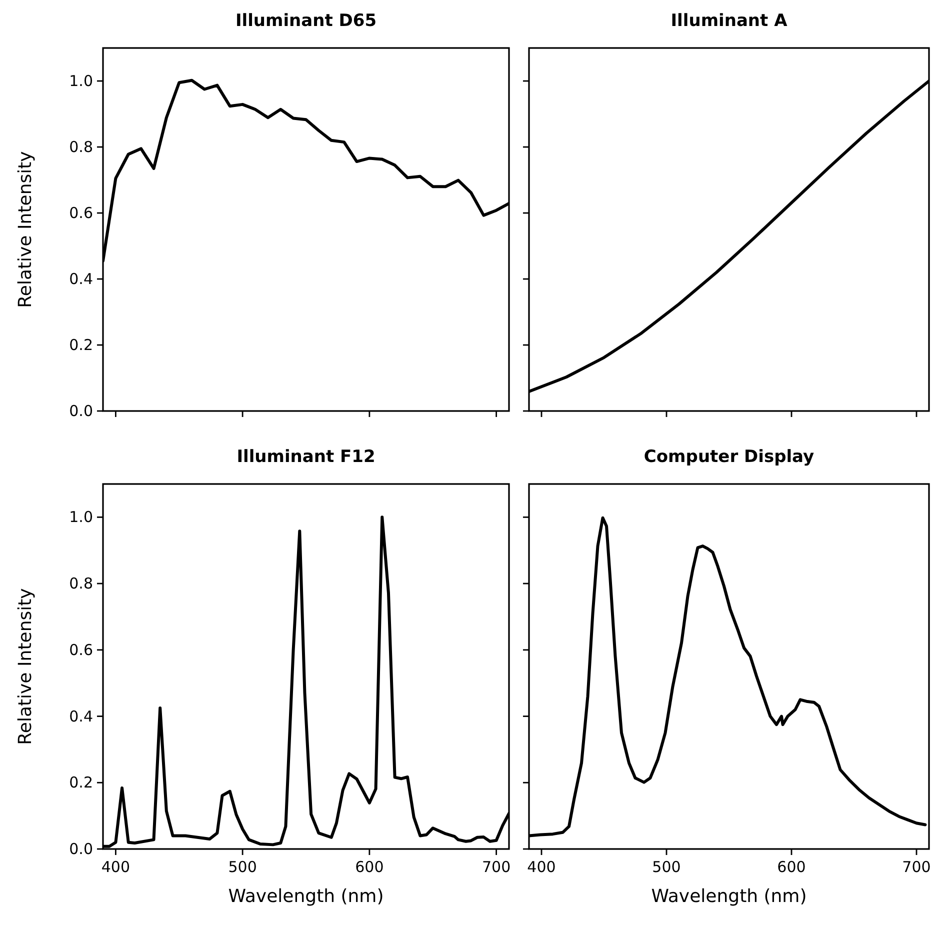 The width and height of the screenshot is (943, 931). I want to click on chart-title: Illuminant A, so click(729, 21).